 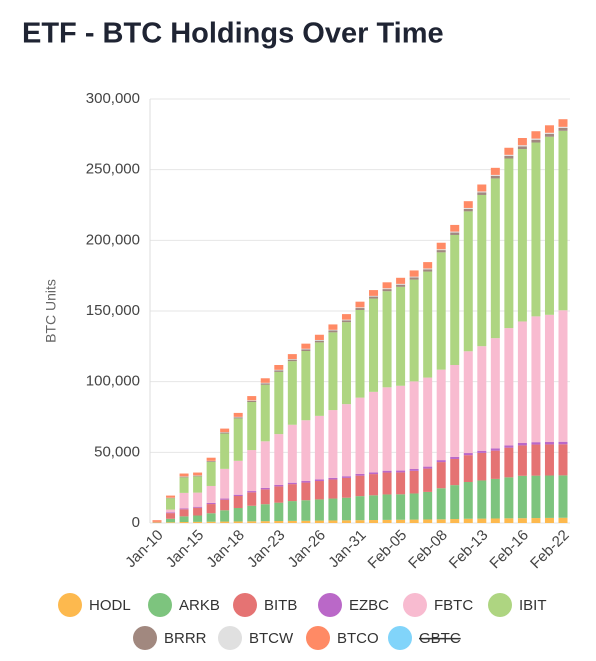 What do you see at coordinates (533, 605) in the screenshot?
I see `legend-label: IBIT` at bounding box center [533, 605].